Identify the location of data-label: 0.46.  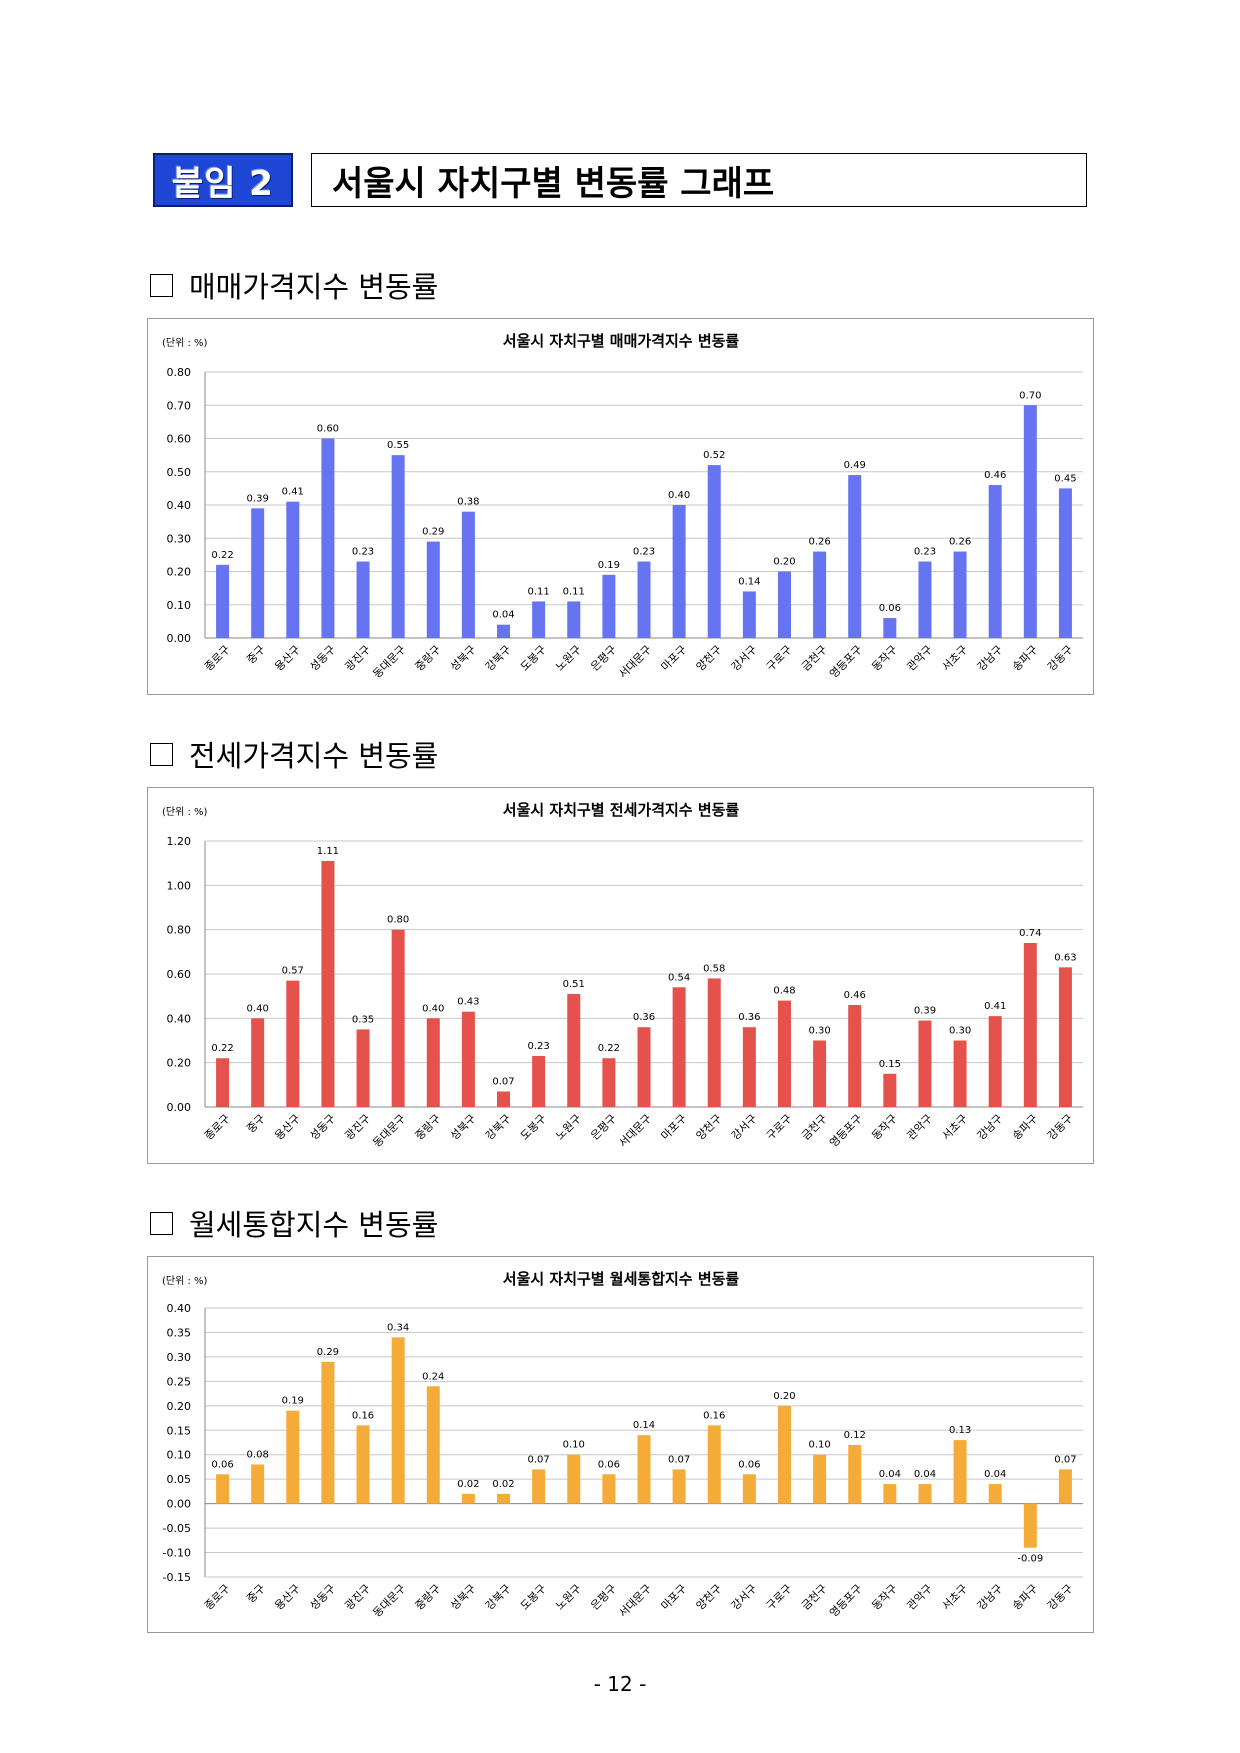
(995, 475).